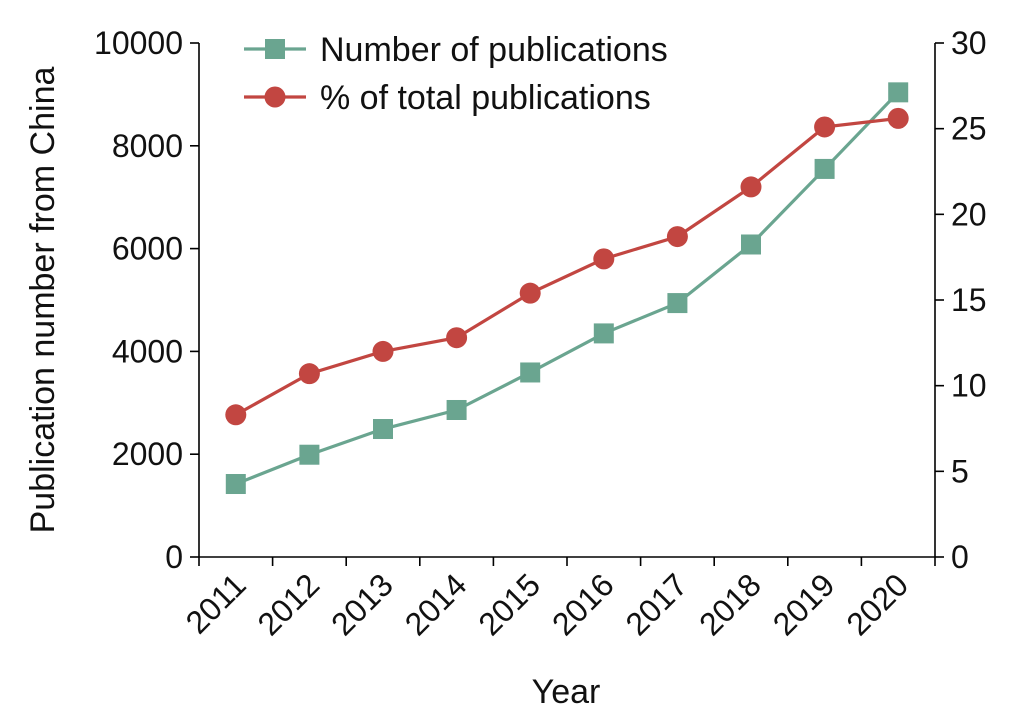 This screenshot has width=1023, height=728. What do you see at coordinates (147, 249) in the screenshot?
I see `y-left-tick-label: 6000` at bounding box center [147, 249].